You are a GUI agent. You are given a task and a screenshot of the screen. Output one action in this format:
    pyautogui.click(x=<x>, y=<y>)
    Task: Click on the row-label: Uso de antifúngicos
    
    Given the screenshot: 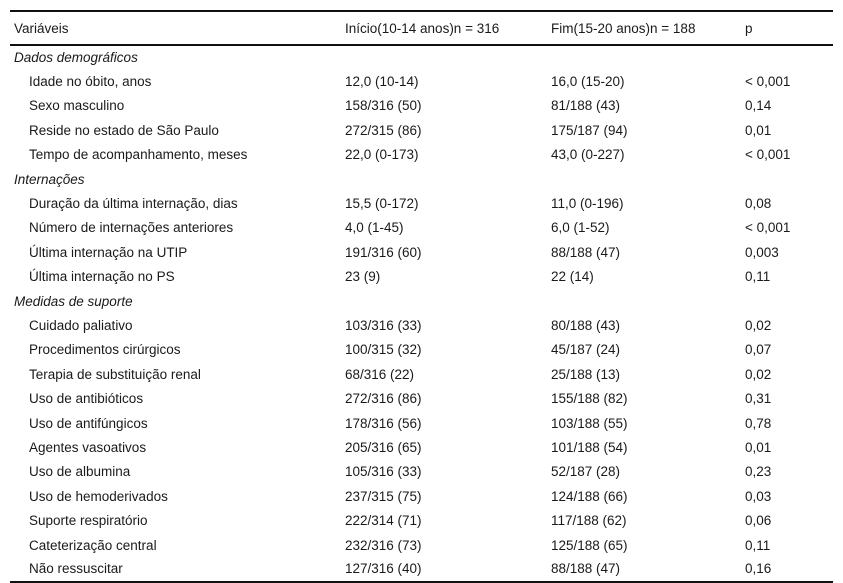 What is the action you would take?
    pyautogui.click(x=88, y=423)
    